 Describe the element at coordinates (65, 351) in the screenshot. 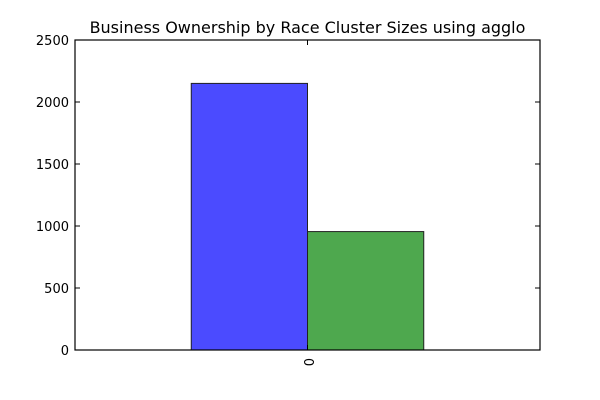

I see `y-tick-label: 0` at that location.